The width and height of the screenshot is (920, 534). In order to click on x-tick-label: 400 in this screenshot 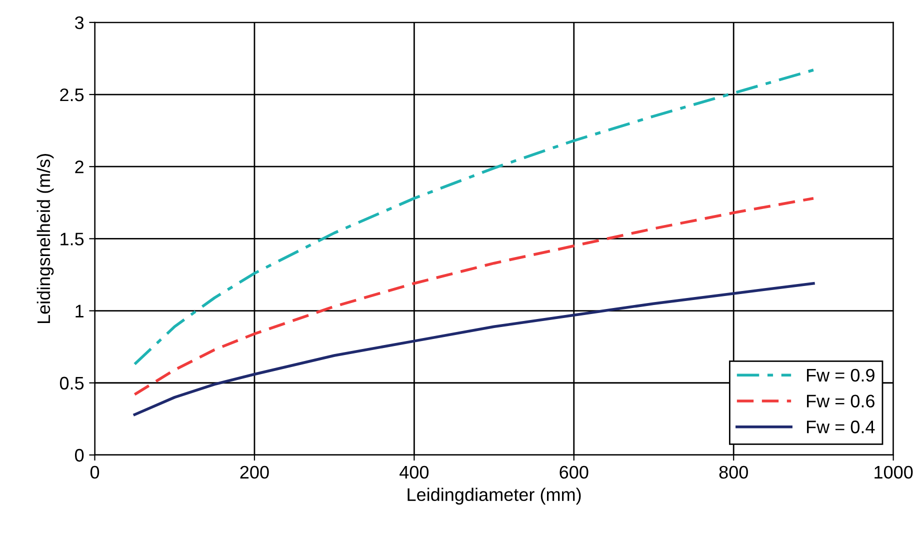, I will do `click(414, 472)`.